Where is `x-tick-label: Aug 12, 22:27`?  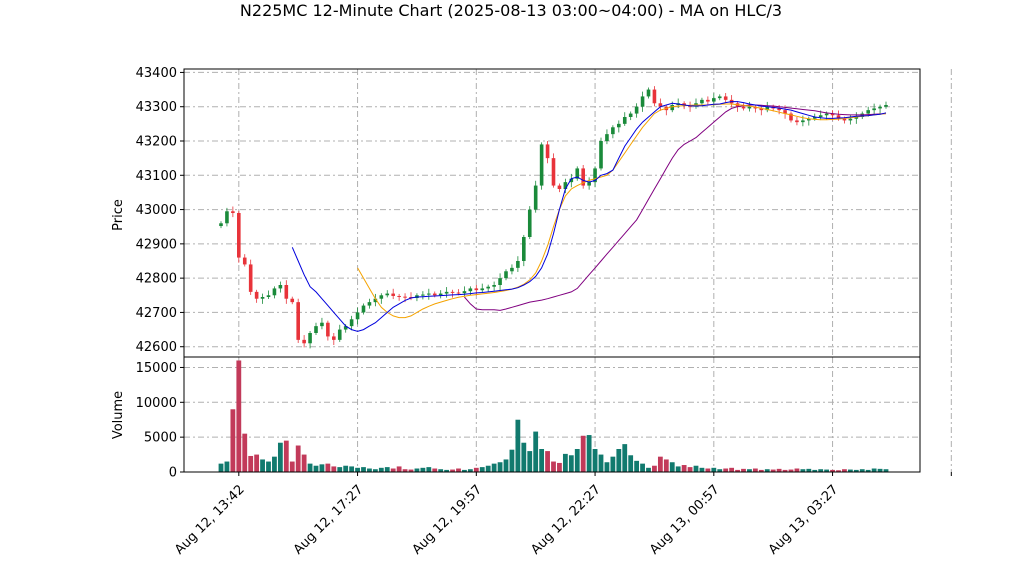 x-tick-label: Aug 12, 22:27 is located at coordinates (566, 520).